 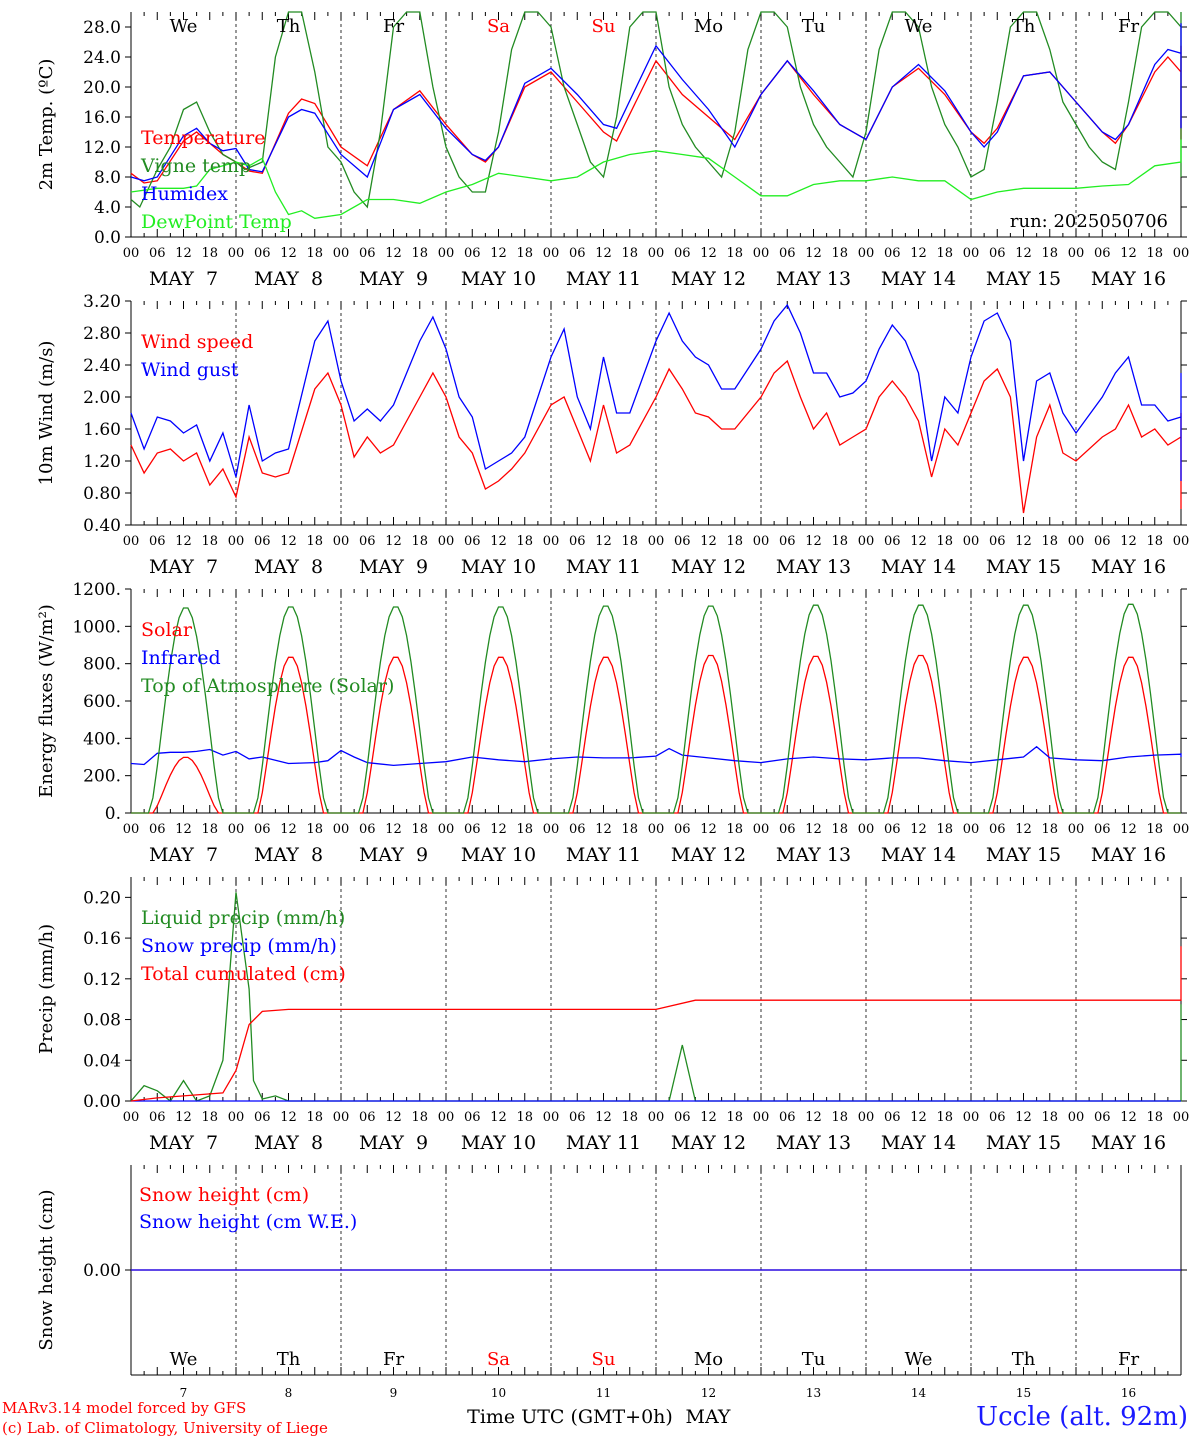 What do you see at coordinates (102, 1021) in the screenshot?
I see `y-tick-label: 0.08` at bounding box center [102, 1021].